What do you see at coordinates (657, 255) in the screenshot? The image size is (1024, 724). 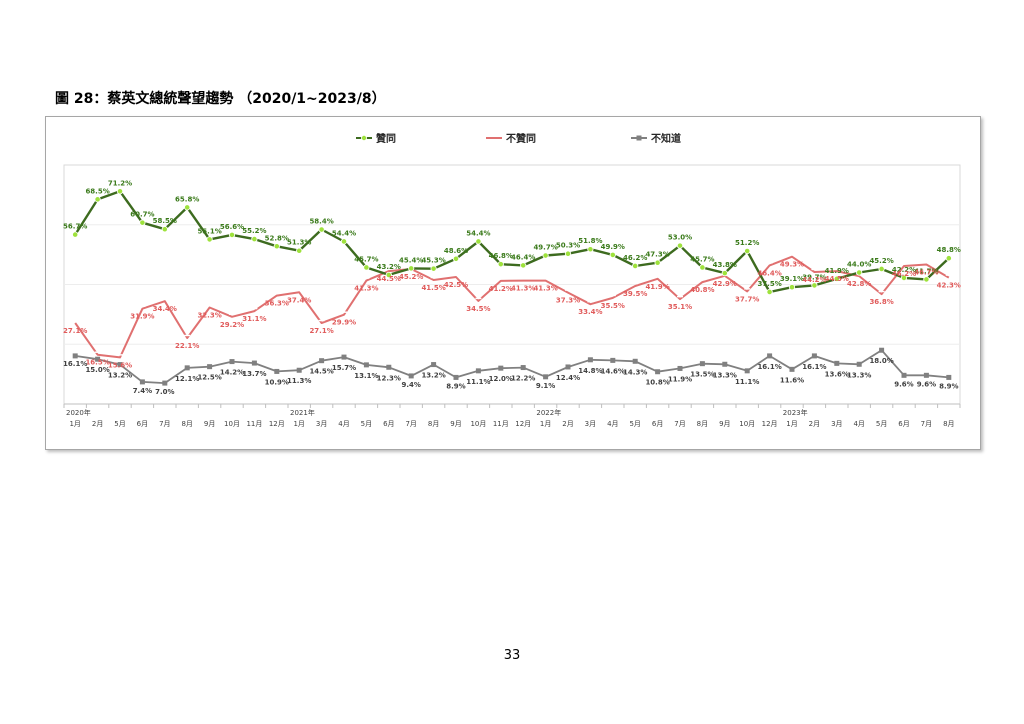 I see `data-label-approve: 47.3%` at bounding box center [657, 255].